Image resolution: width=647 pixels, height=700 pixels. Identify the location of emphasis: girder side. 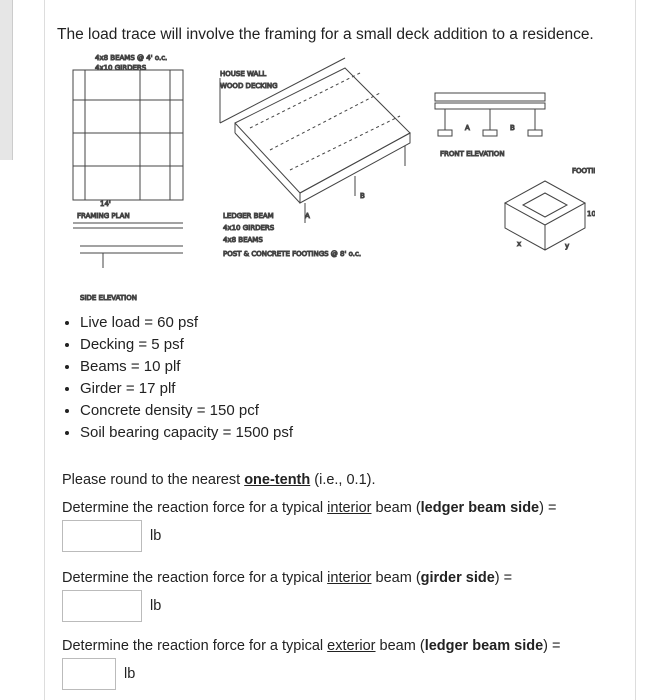
(457, 578).